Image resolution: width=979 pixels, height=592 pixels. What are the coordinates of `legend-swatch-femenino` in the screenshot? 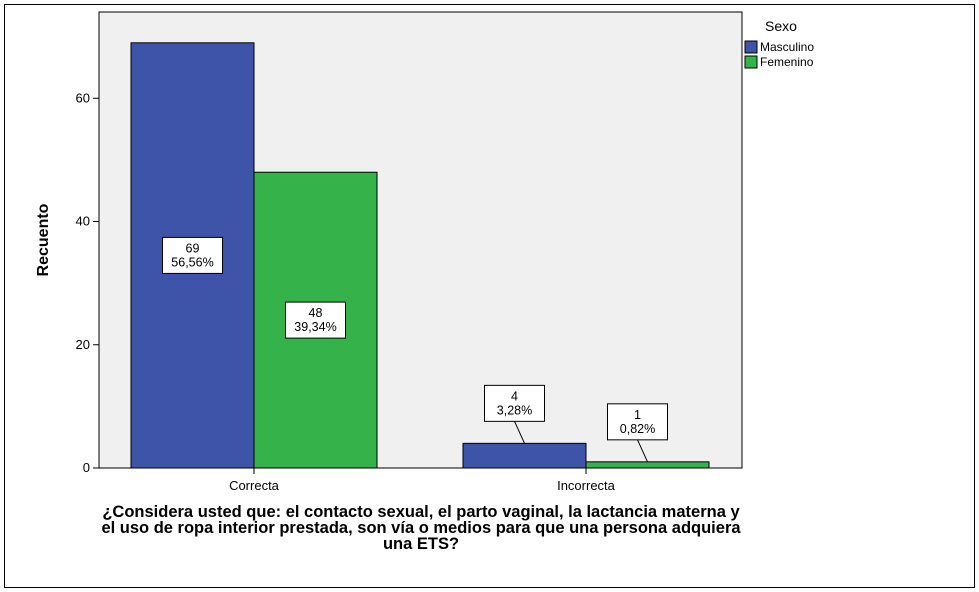 It's located at (751, 62).